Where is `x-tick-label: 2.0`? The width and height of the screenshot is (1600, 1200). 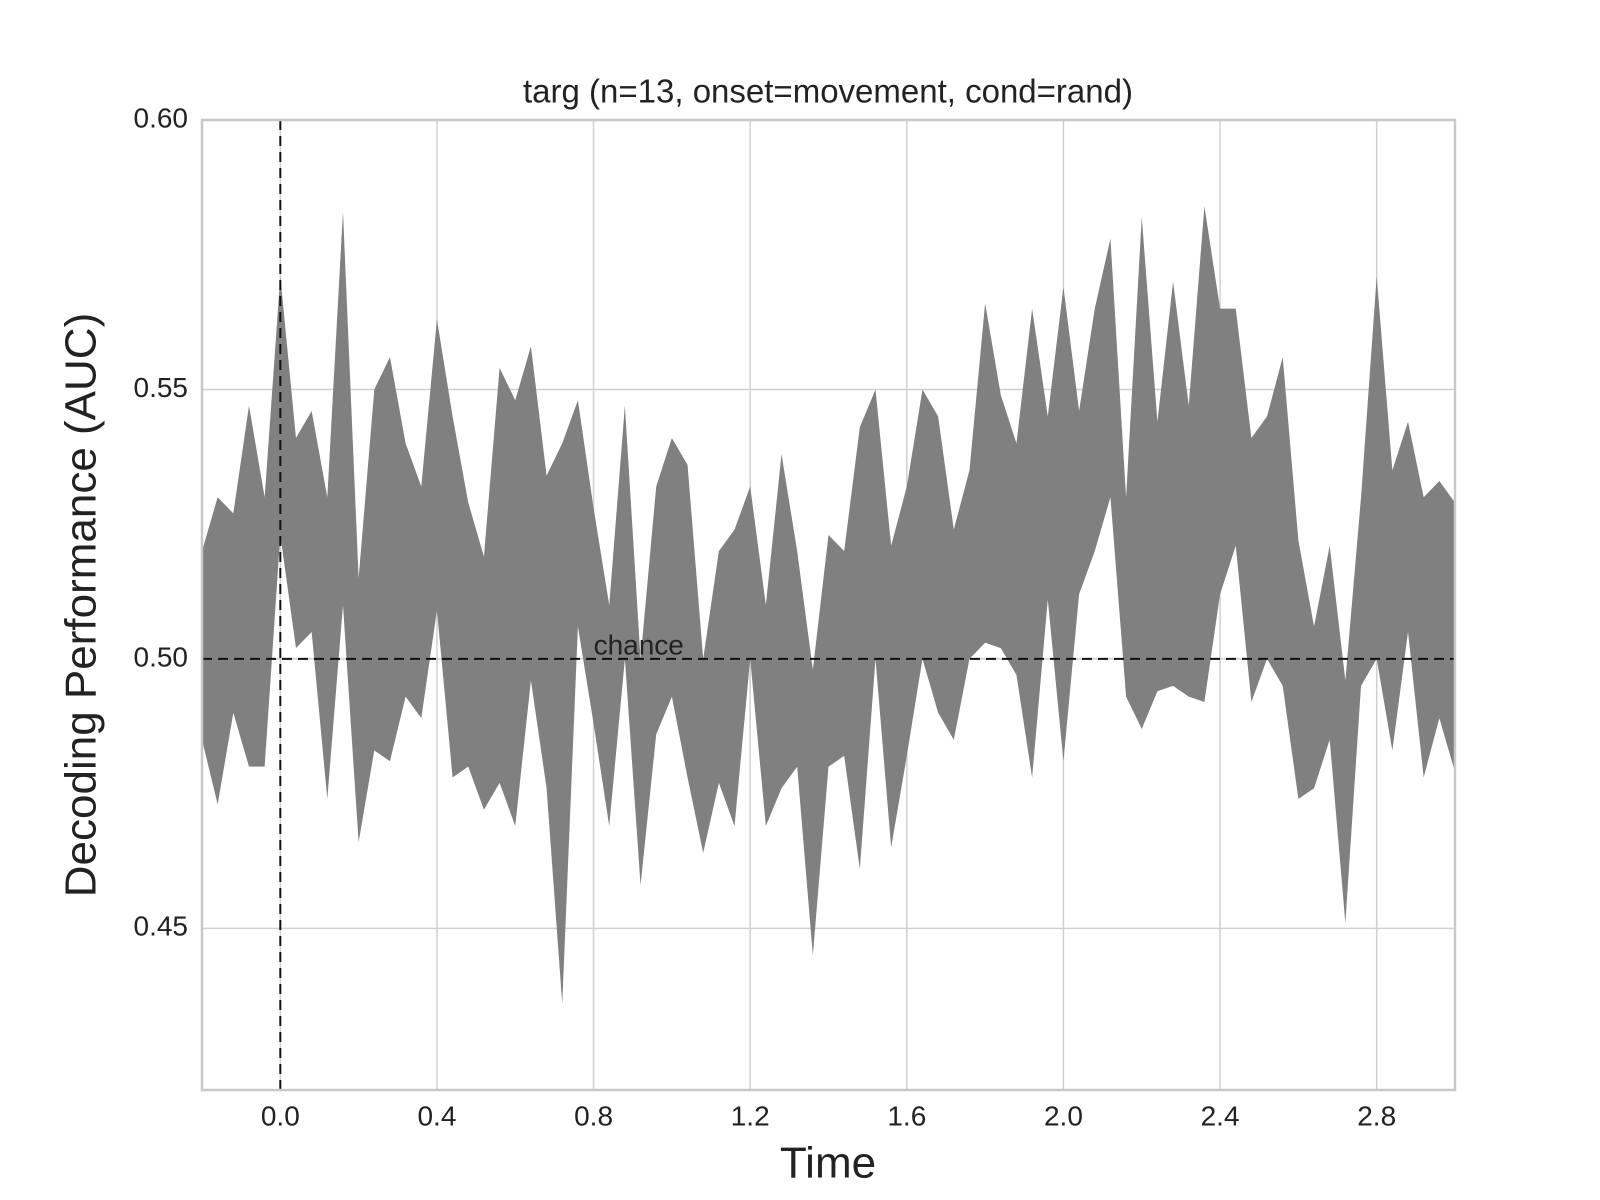
x-tick-label: 2.0 is located at coordinates (1063, 1115).